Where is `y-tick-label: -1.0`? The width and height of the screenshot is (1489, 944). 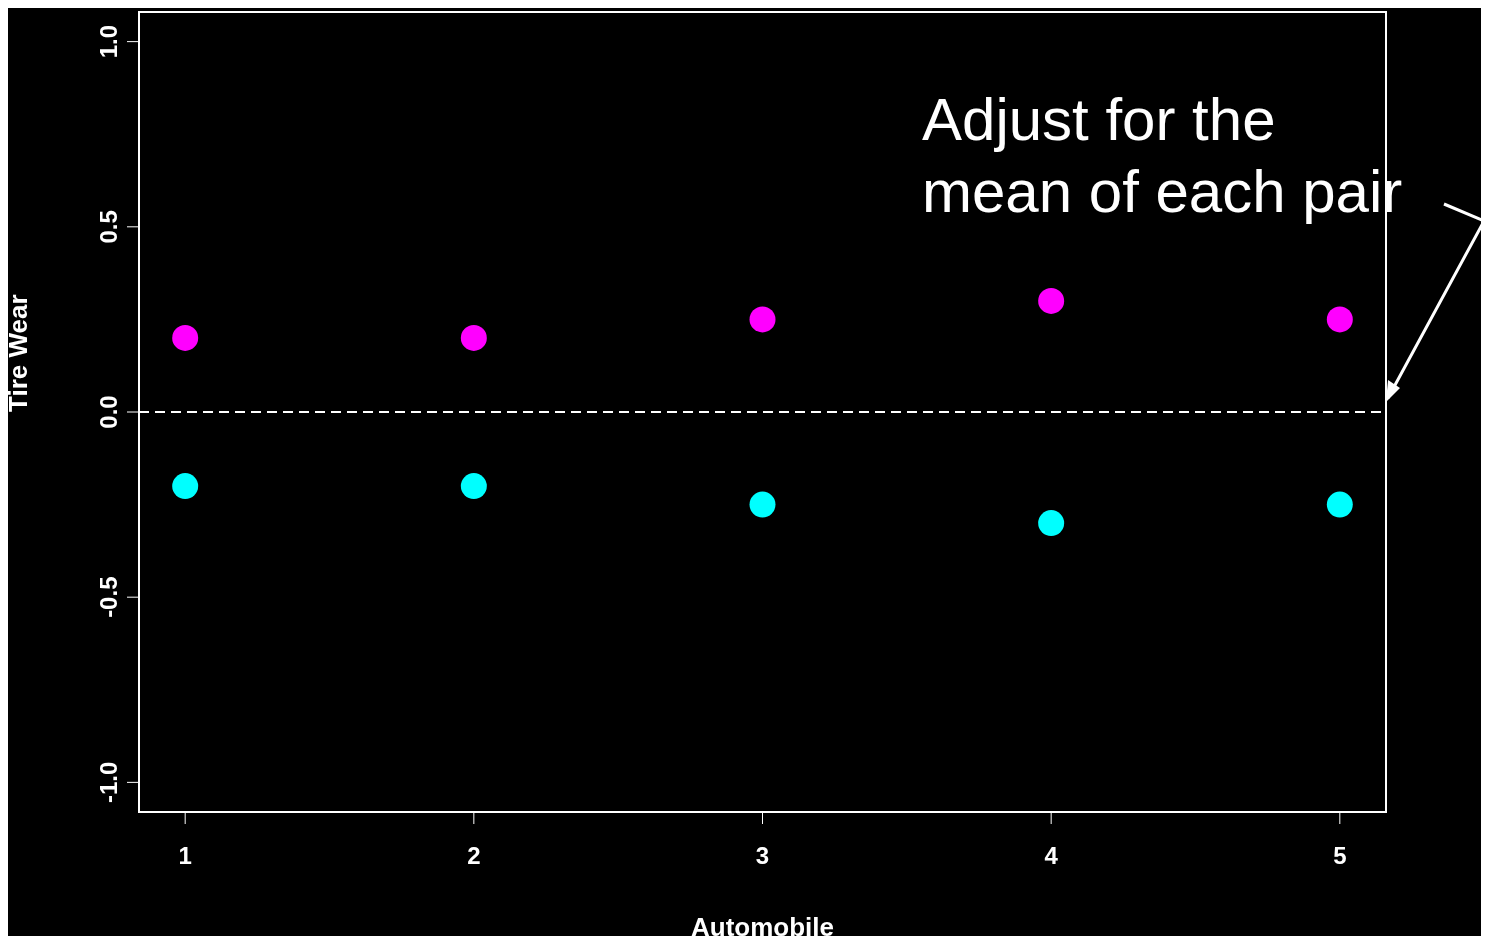
y-tick-label: -1.0 is located at coordinates (108, 782).